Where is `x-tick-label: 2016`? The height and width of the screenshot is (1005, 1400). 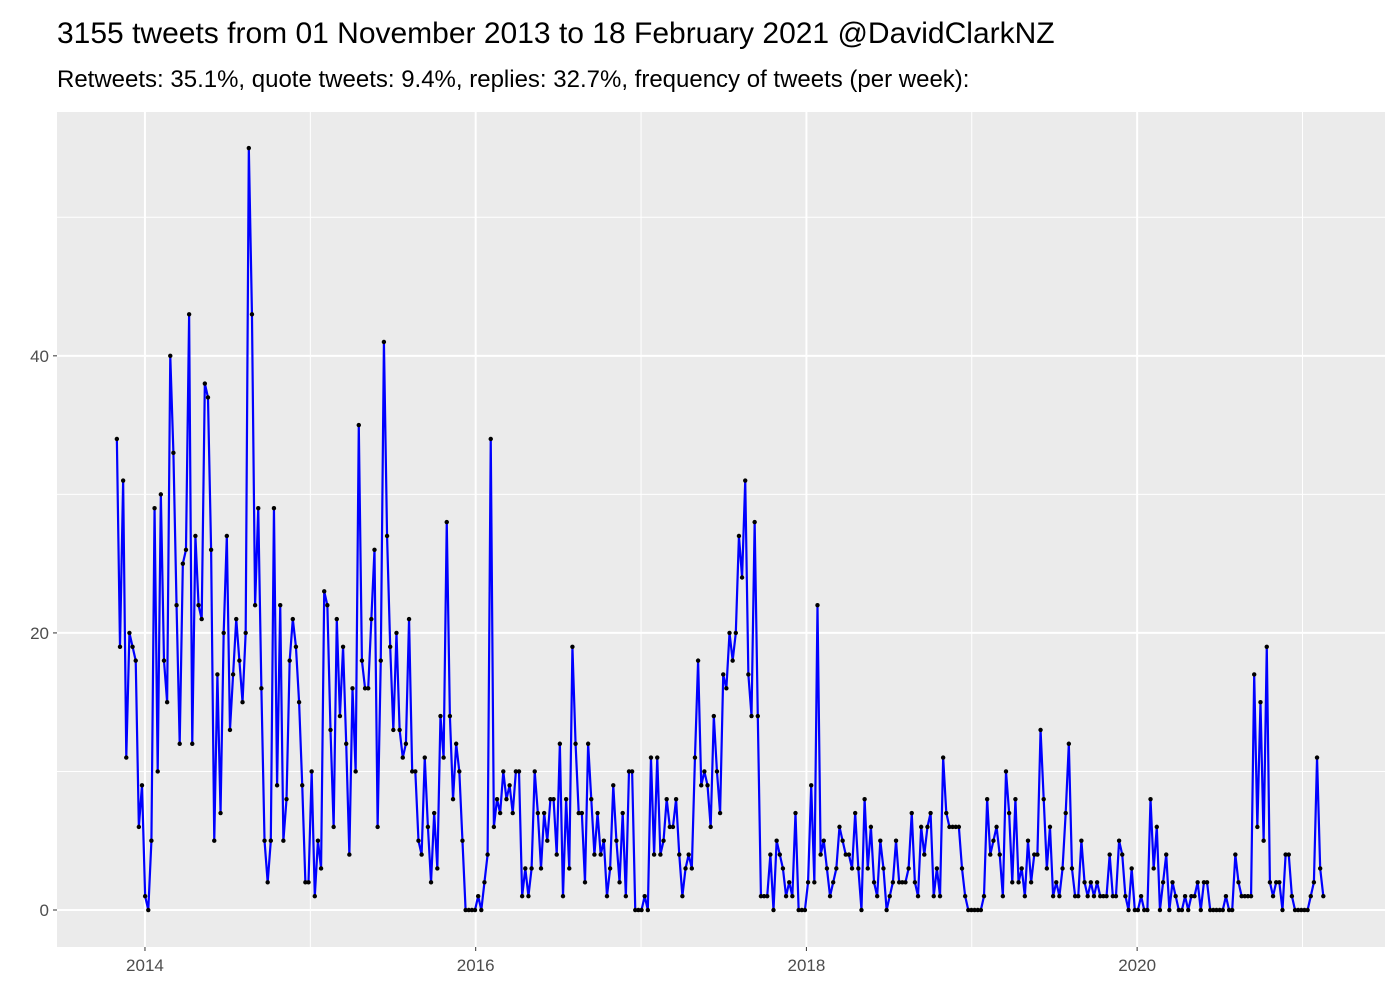
x-tick-label: 2016 is located at coordinates (476, 965).